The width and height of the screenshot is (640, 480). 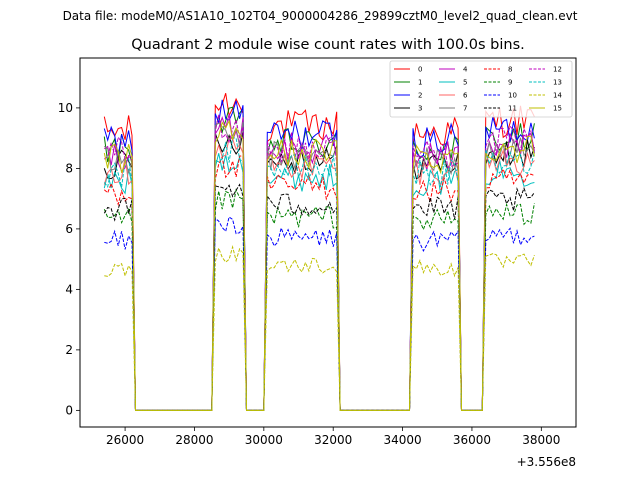 What do you see at coordinates (69, 350) in the screenshot?
I see `y-tick-label: 2` at bounding box center [69, 350].